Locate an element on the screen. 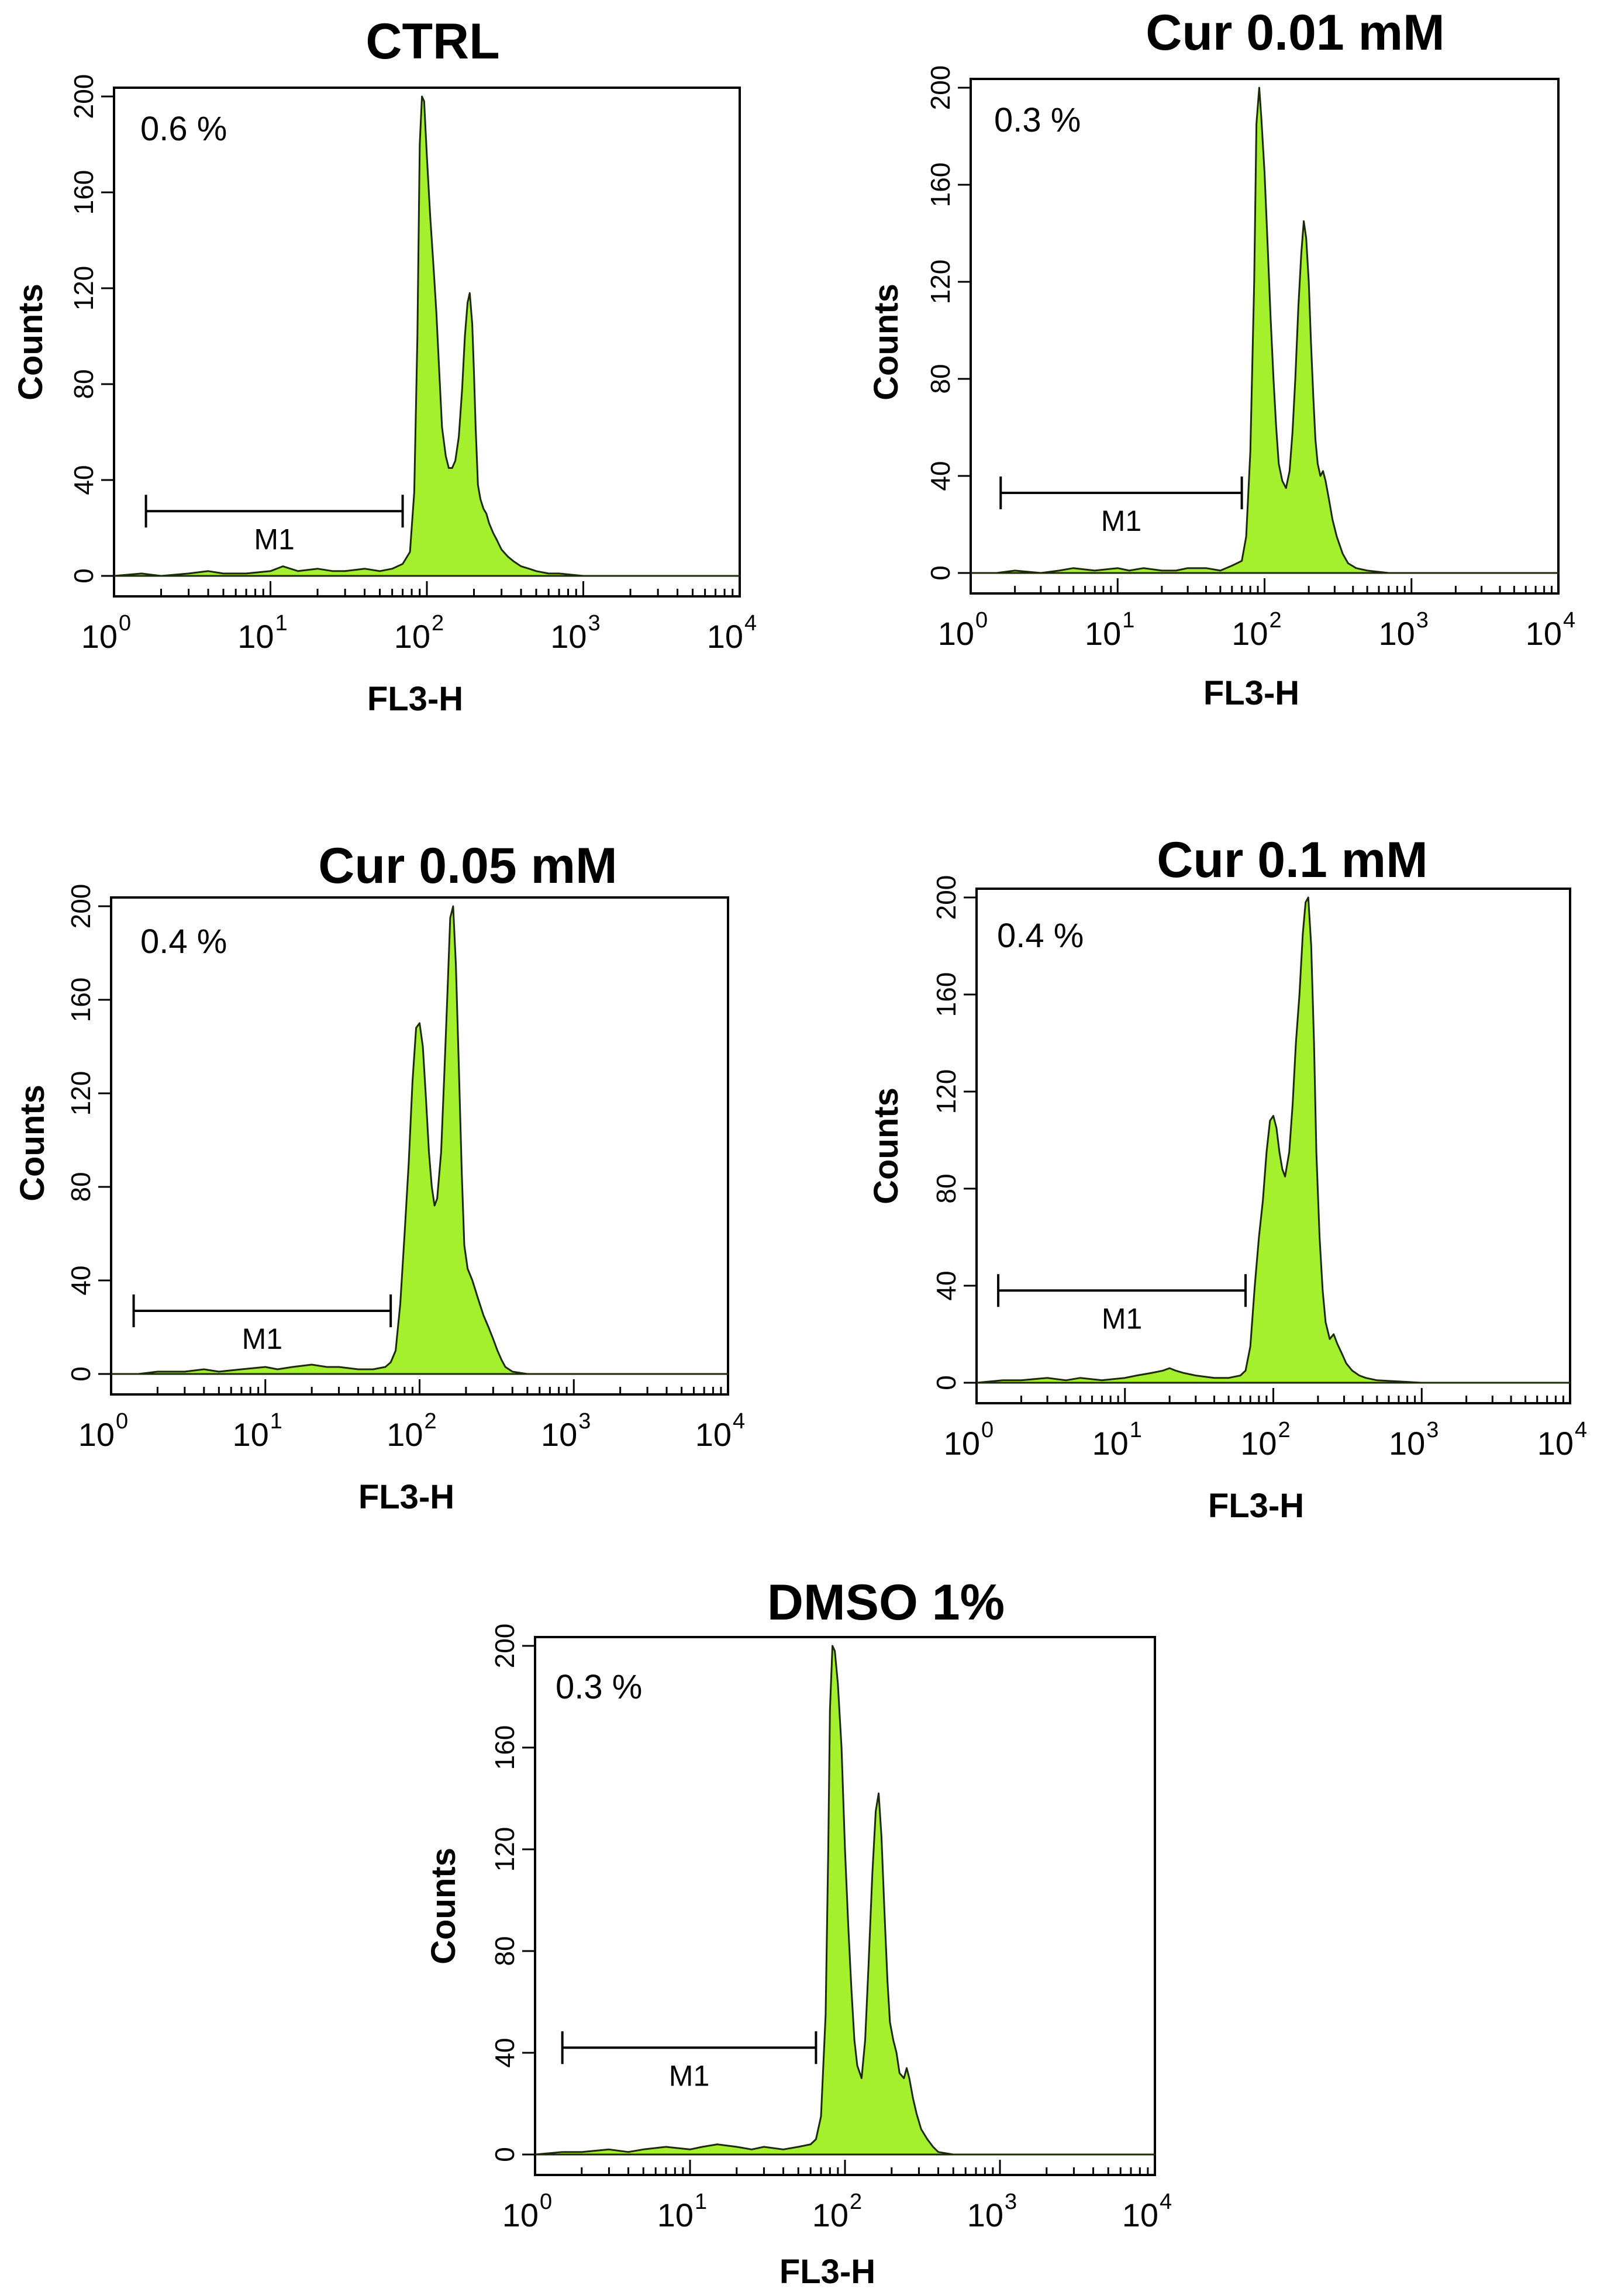 This screenshot has height=2296, width=1604. panel-title: Cur 0.01 mM is located at coordinates (1295, 33).